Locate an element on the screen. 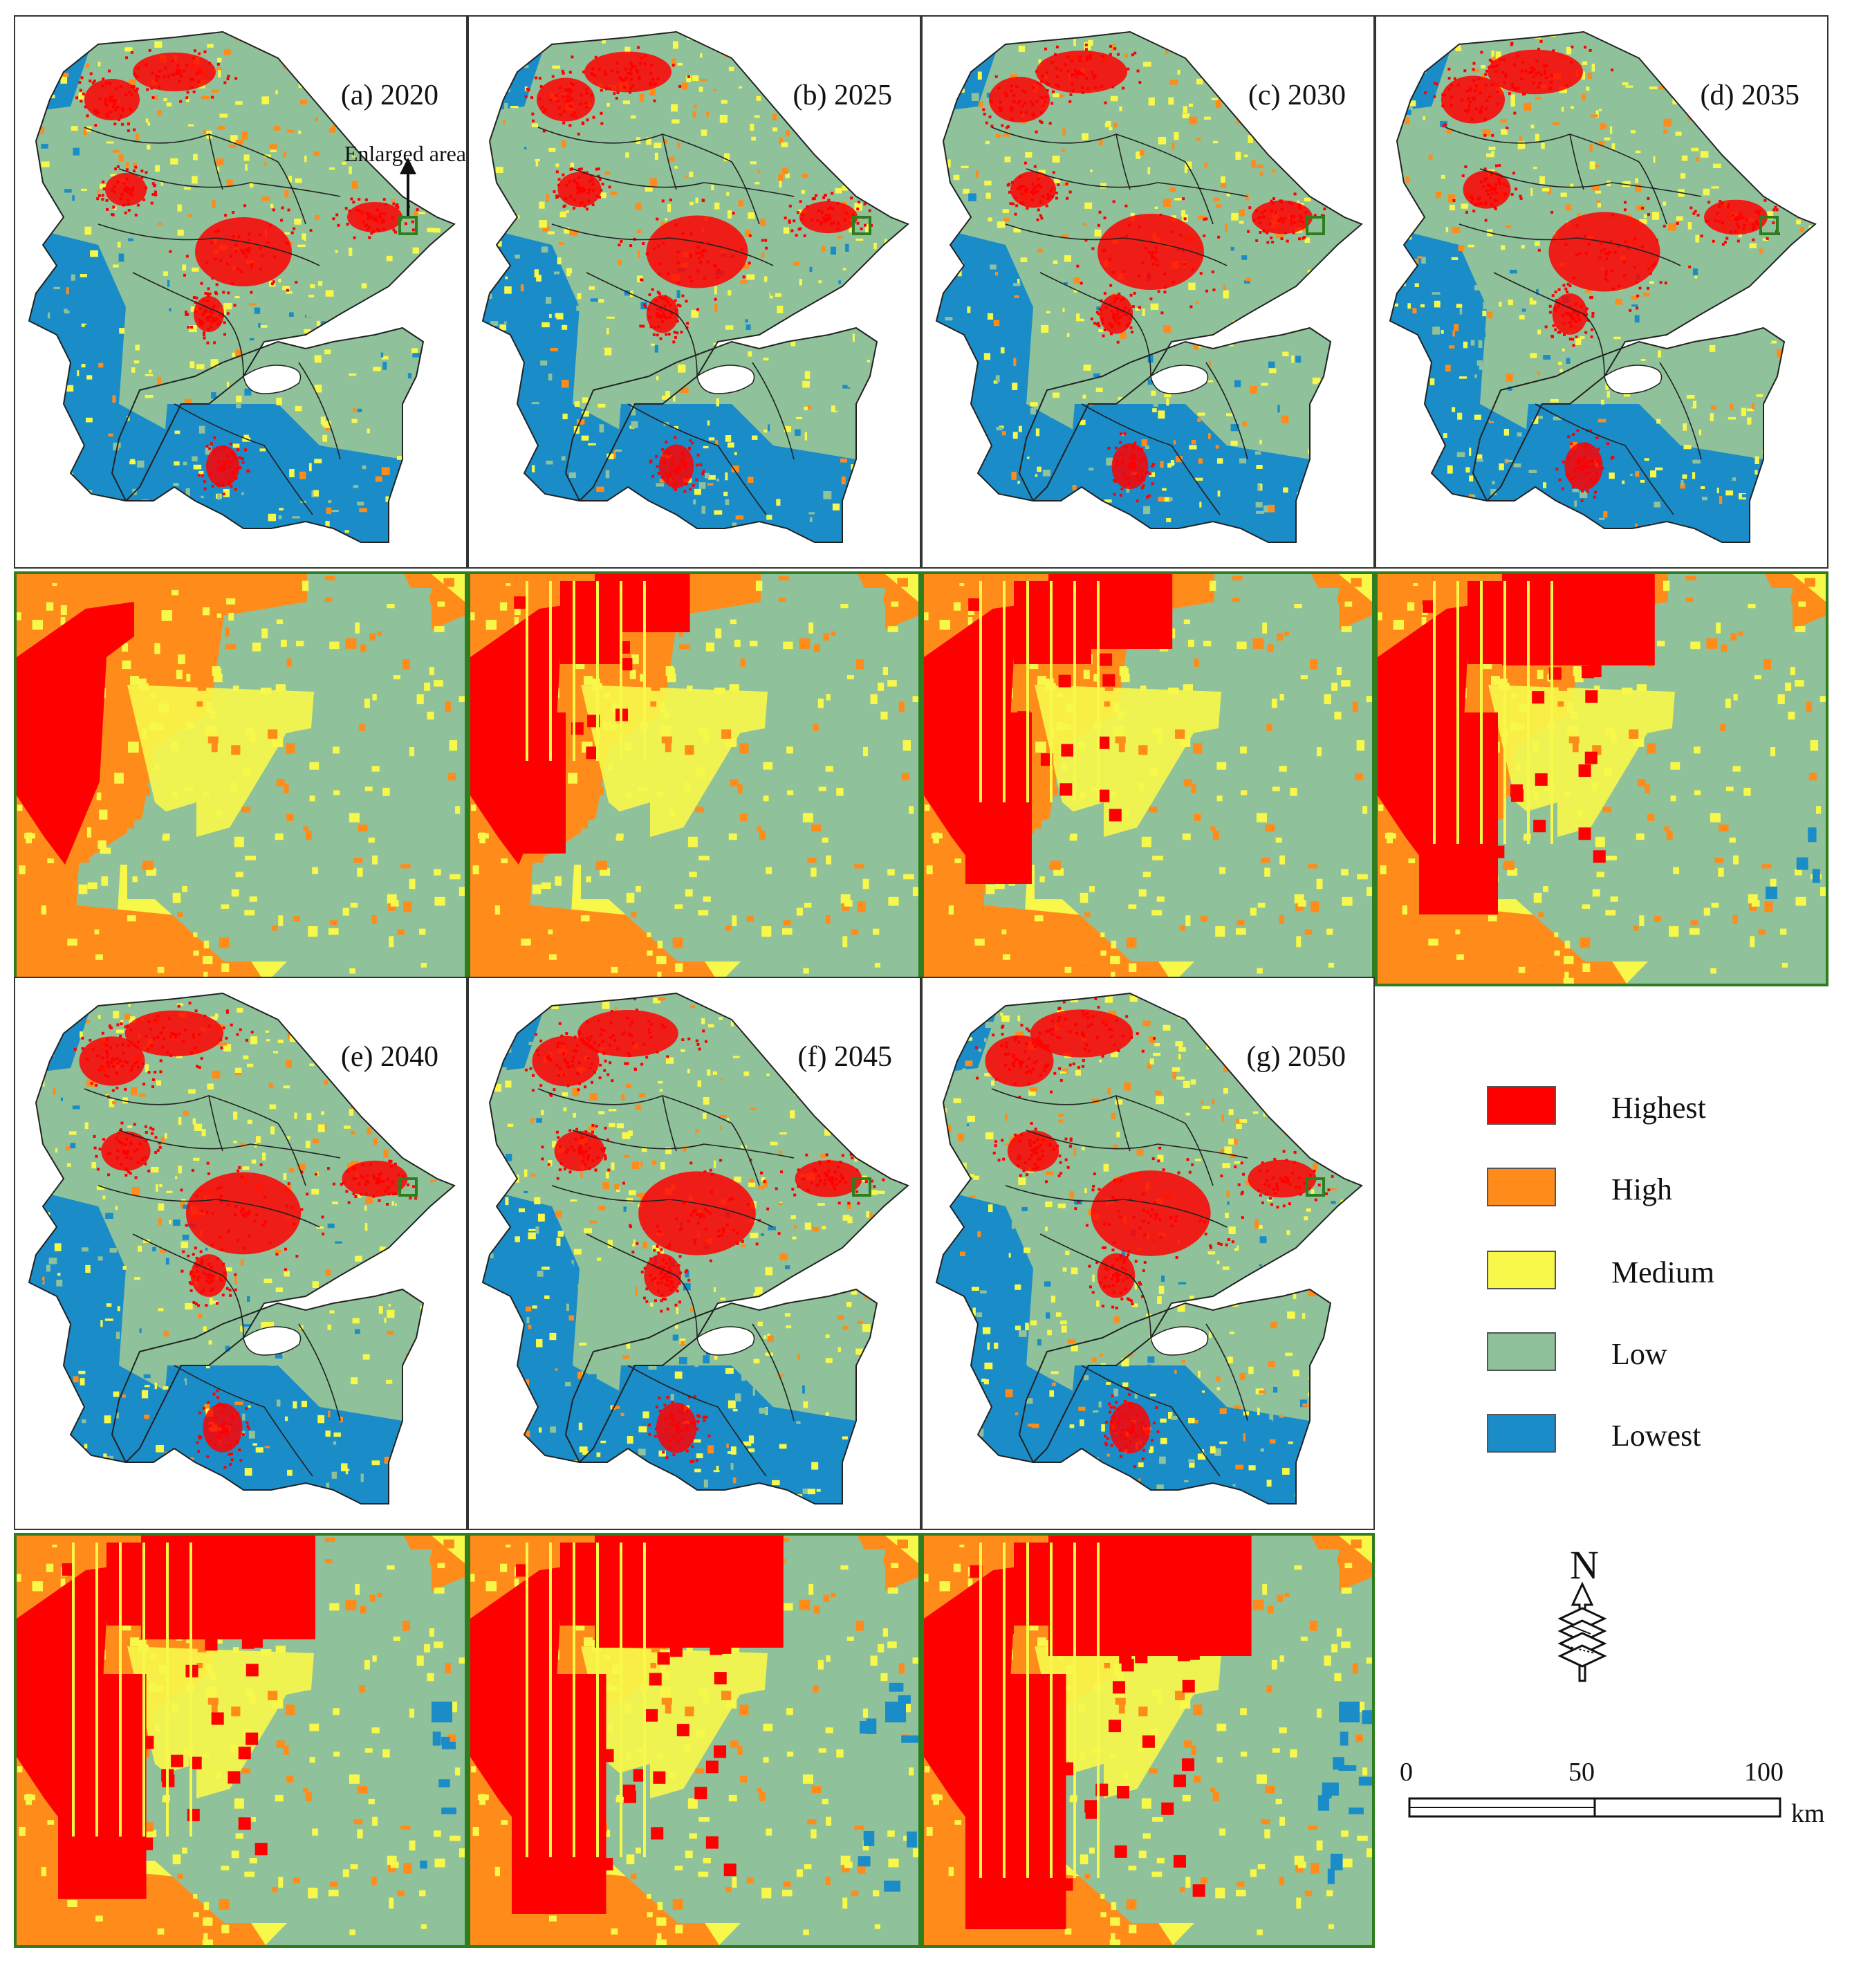  region-map is located at coordinates (1603, 286).